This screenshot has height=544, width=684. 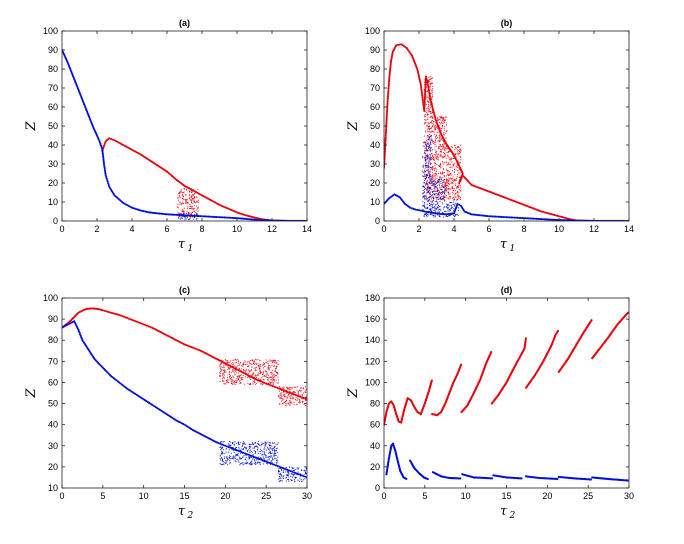 I want to click on series-min-segments, so click(x=507, y=462).